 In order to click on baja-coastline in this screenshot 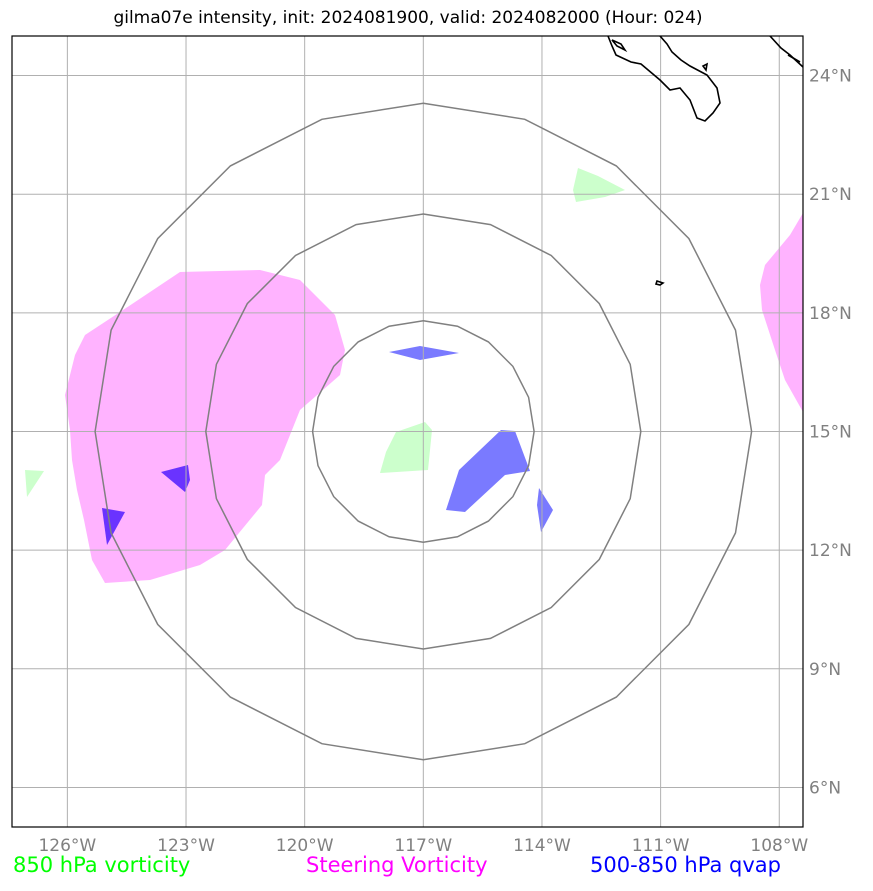, I will do `click(664, 79)`.